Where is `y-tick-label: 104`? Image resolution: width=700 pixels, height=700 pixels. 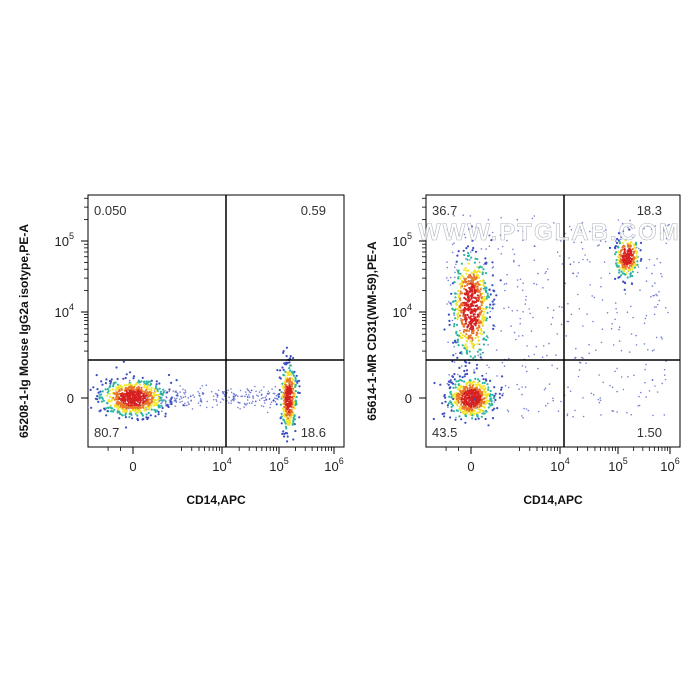
y-tick-label: 104 is located at coordinates (402, 311).